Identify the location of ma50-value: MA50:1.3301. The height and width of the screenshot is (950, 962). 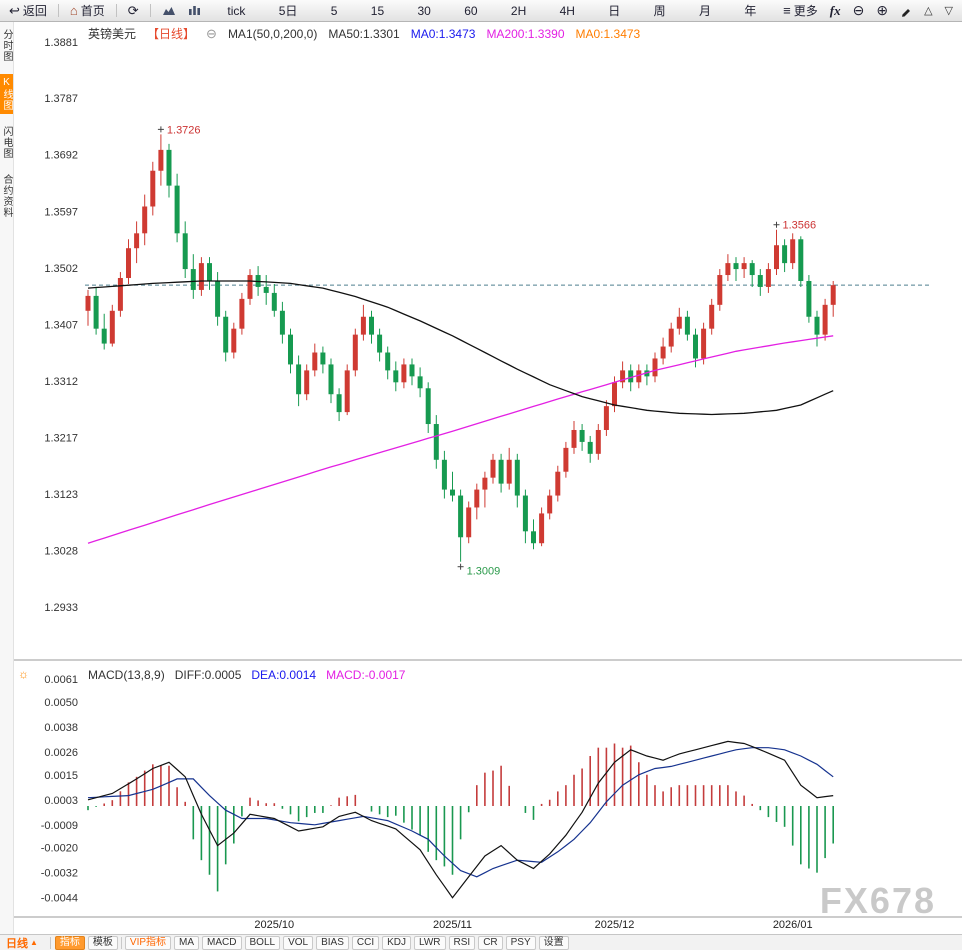
(364, 33).